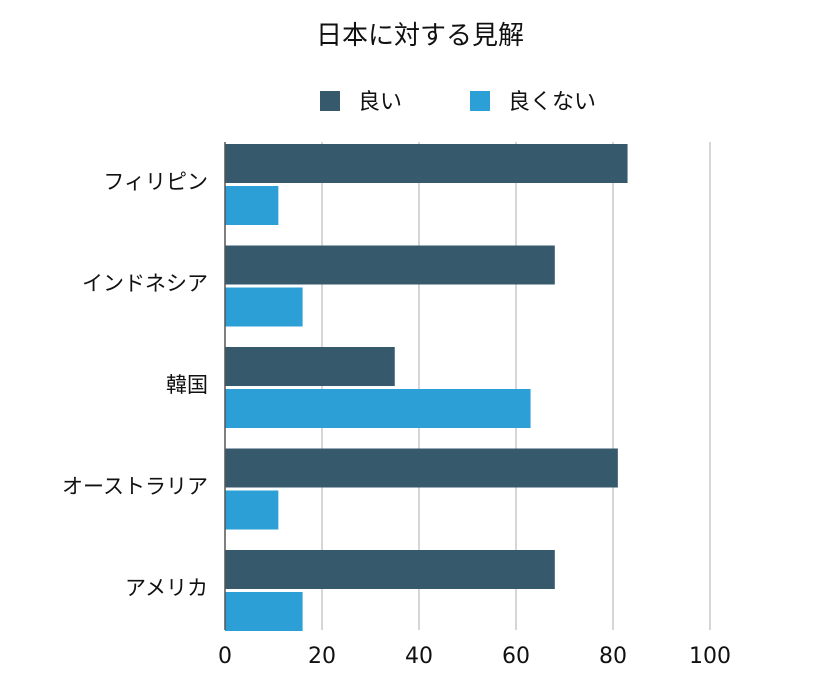 The image size is (816, 681). What do you see at coordinates (166, 588) in the screenshot?
I see `category-label: アメリカ` at bounding box center [166, 588].